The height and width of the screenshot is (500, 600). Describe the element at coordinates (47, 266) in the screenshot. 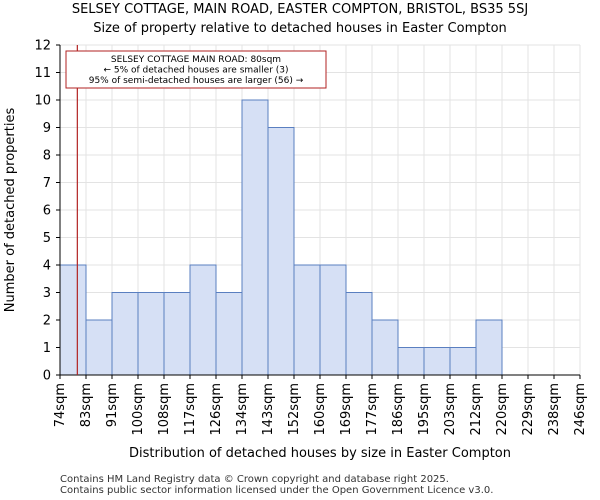

I see `y-tick-label: 4` at that location.